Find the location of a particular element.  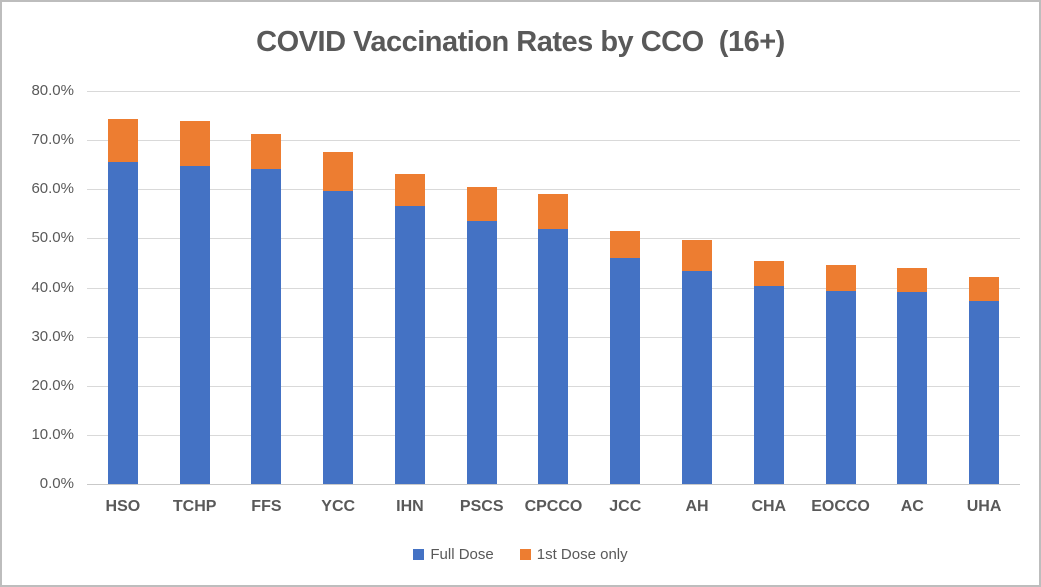

x-axis-tick-label-ffs: FFS is located at coordinates (266, 506).